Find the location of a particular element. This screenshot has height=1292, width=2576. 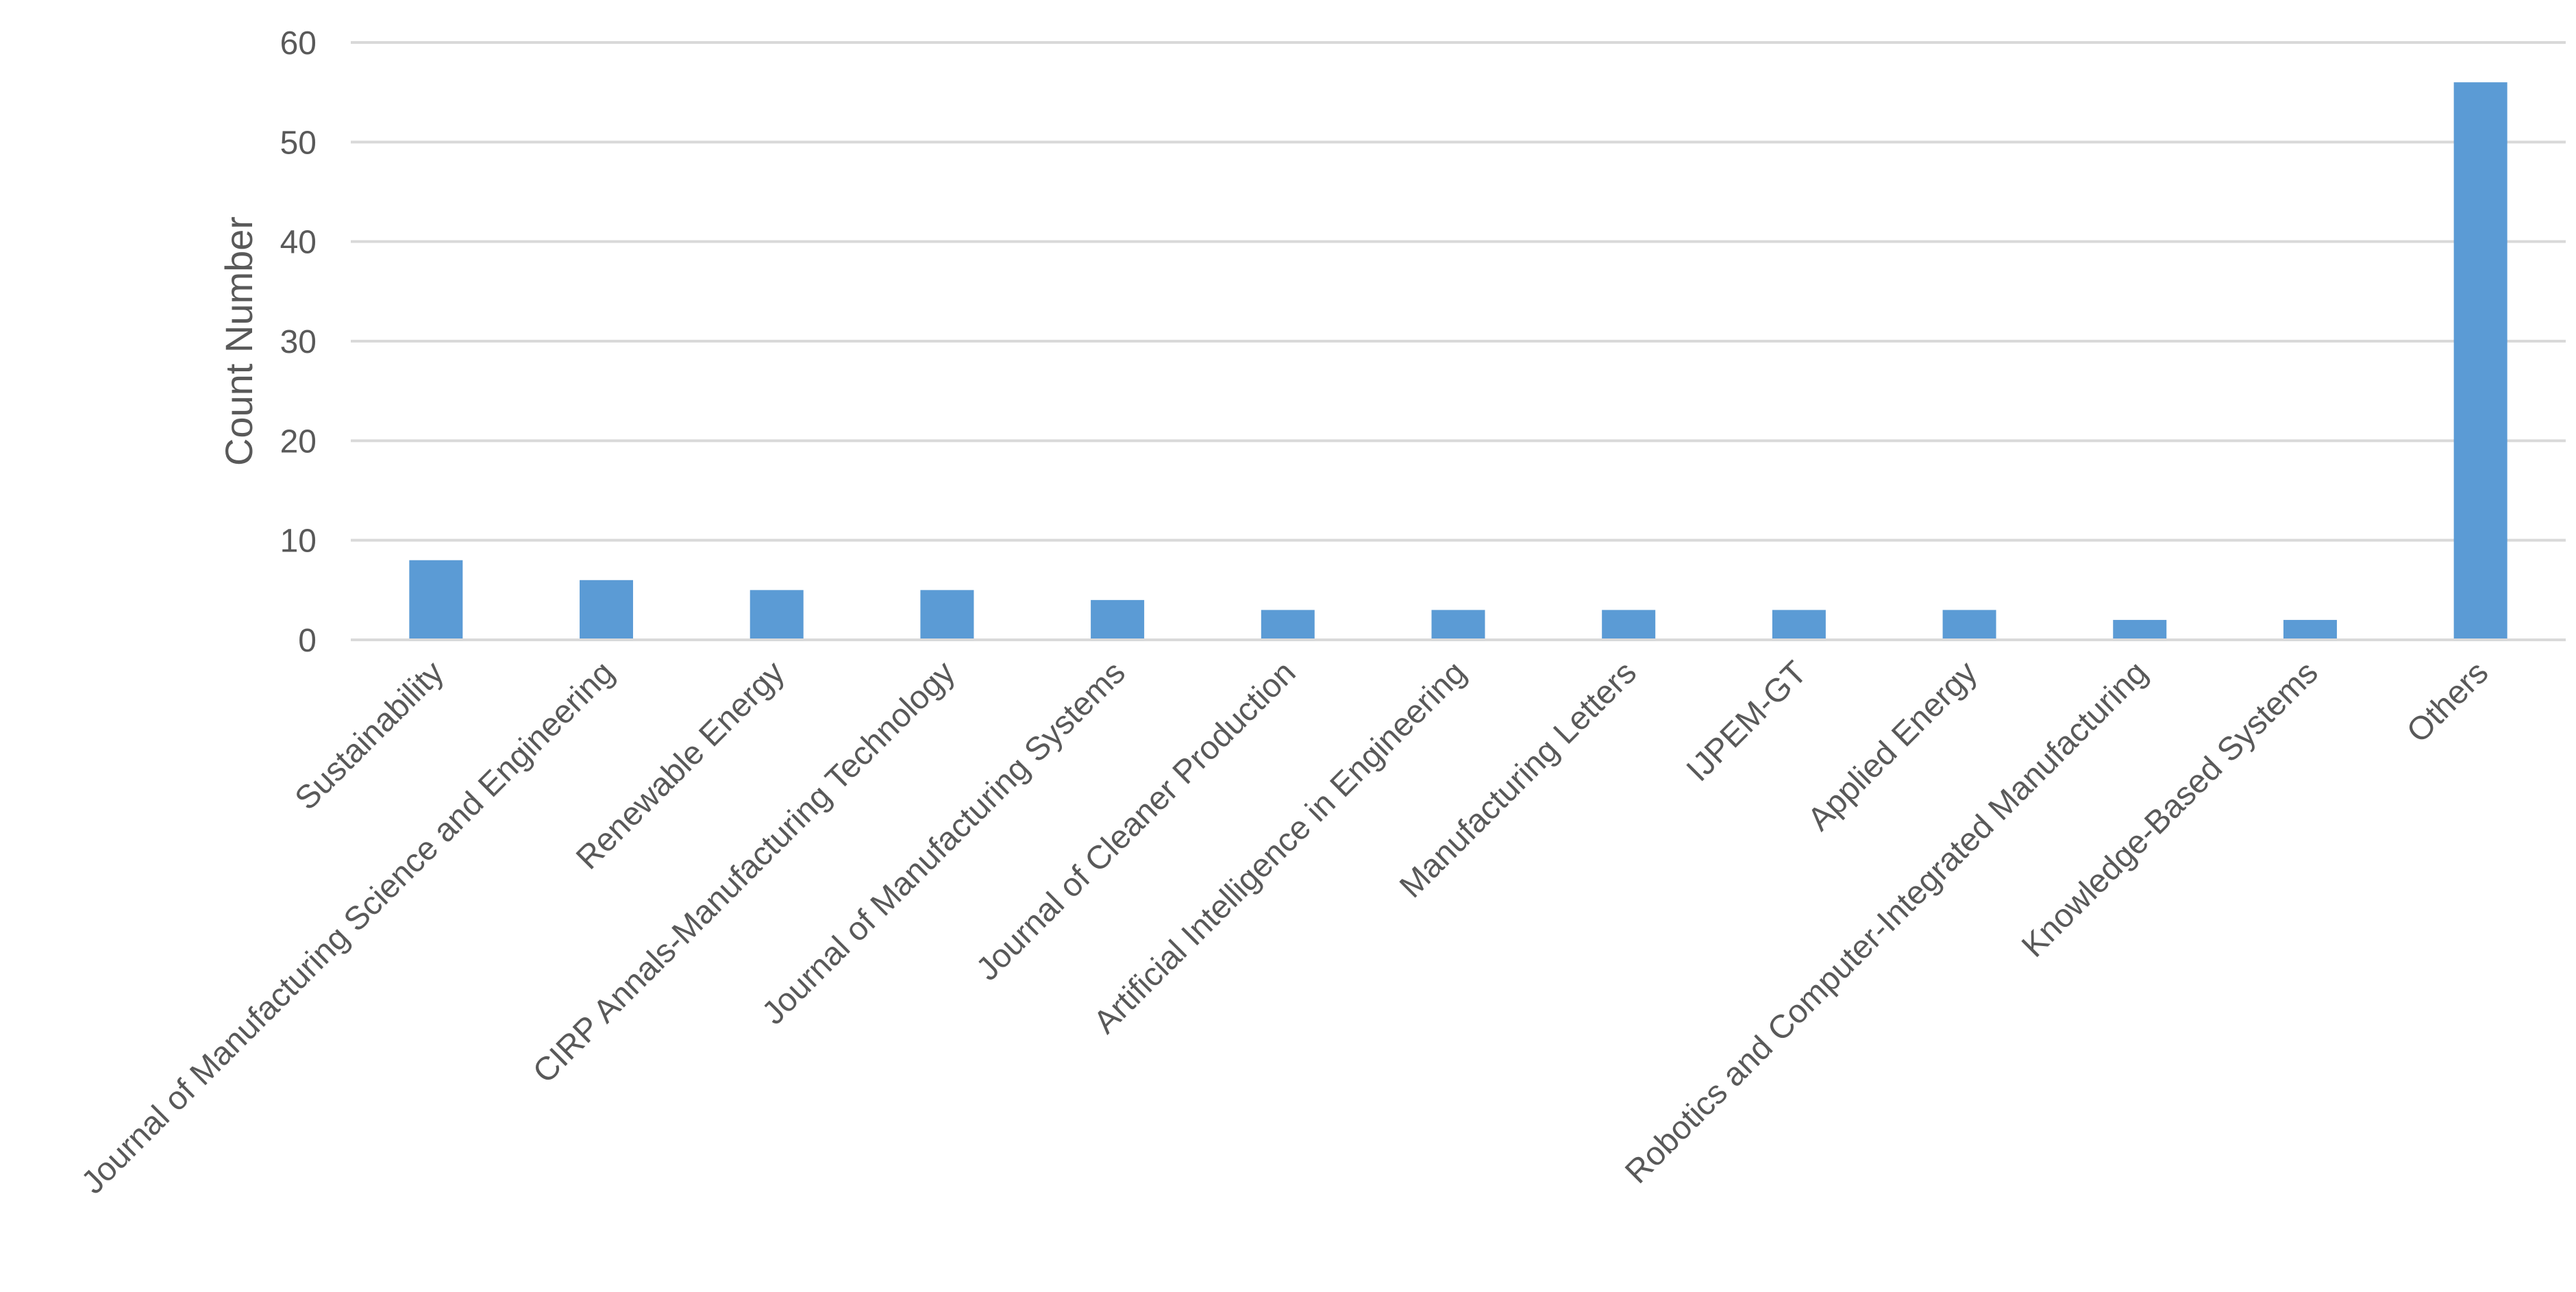

x-tick-label: Knowledge-Based Systems is located at coordinates (2170, 809).